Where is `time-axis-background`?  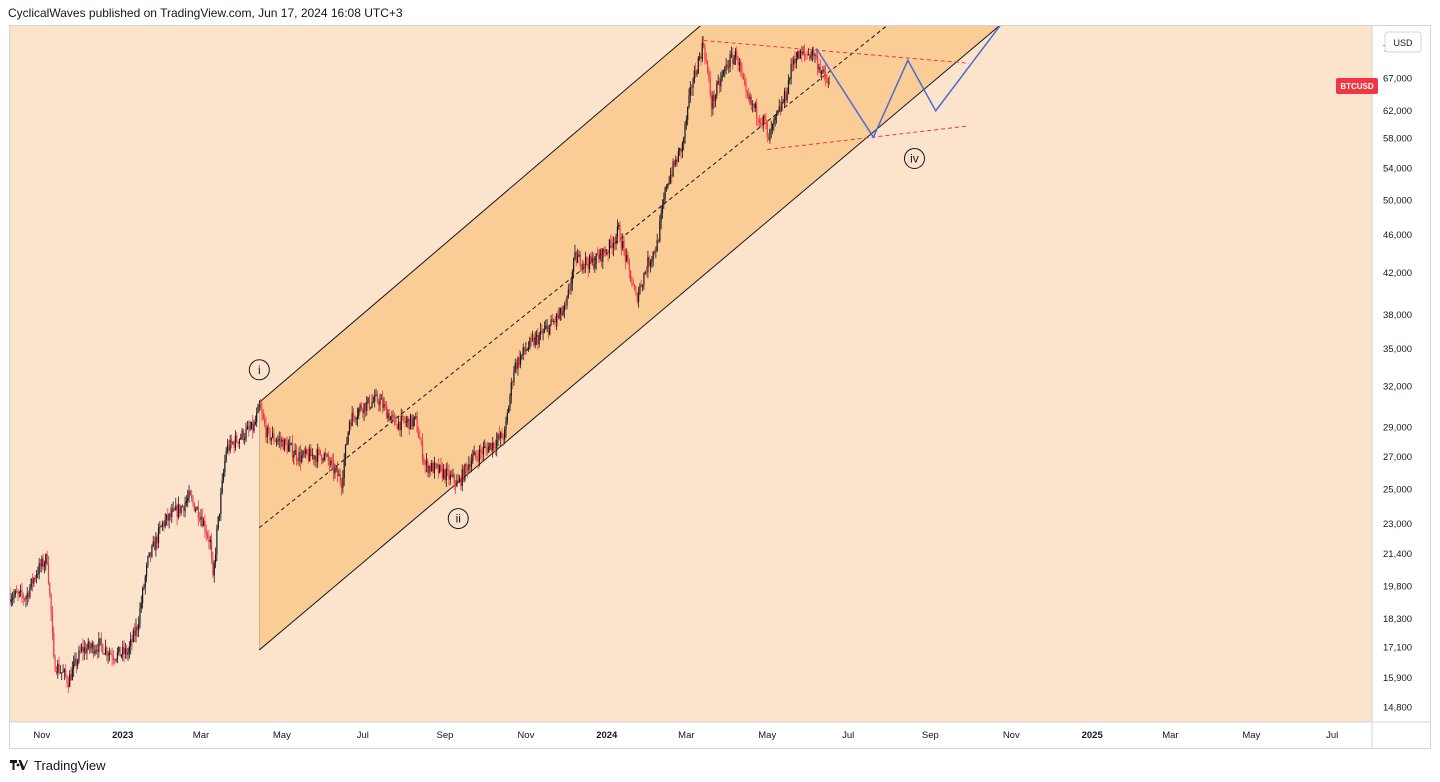 time-axis-background is located at coordinates (720, 735).